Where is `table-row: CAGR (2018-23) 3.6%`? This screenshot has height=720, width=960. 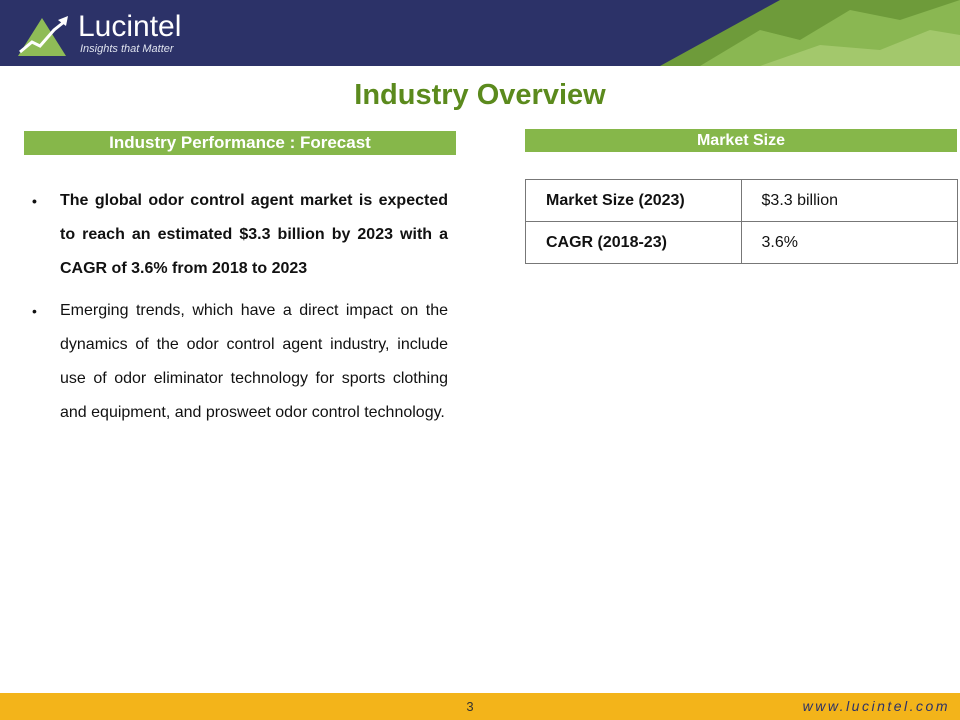 table-row: CAGR (2018-23) 3.6% is located at coordinates (742, 242).